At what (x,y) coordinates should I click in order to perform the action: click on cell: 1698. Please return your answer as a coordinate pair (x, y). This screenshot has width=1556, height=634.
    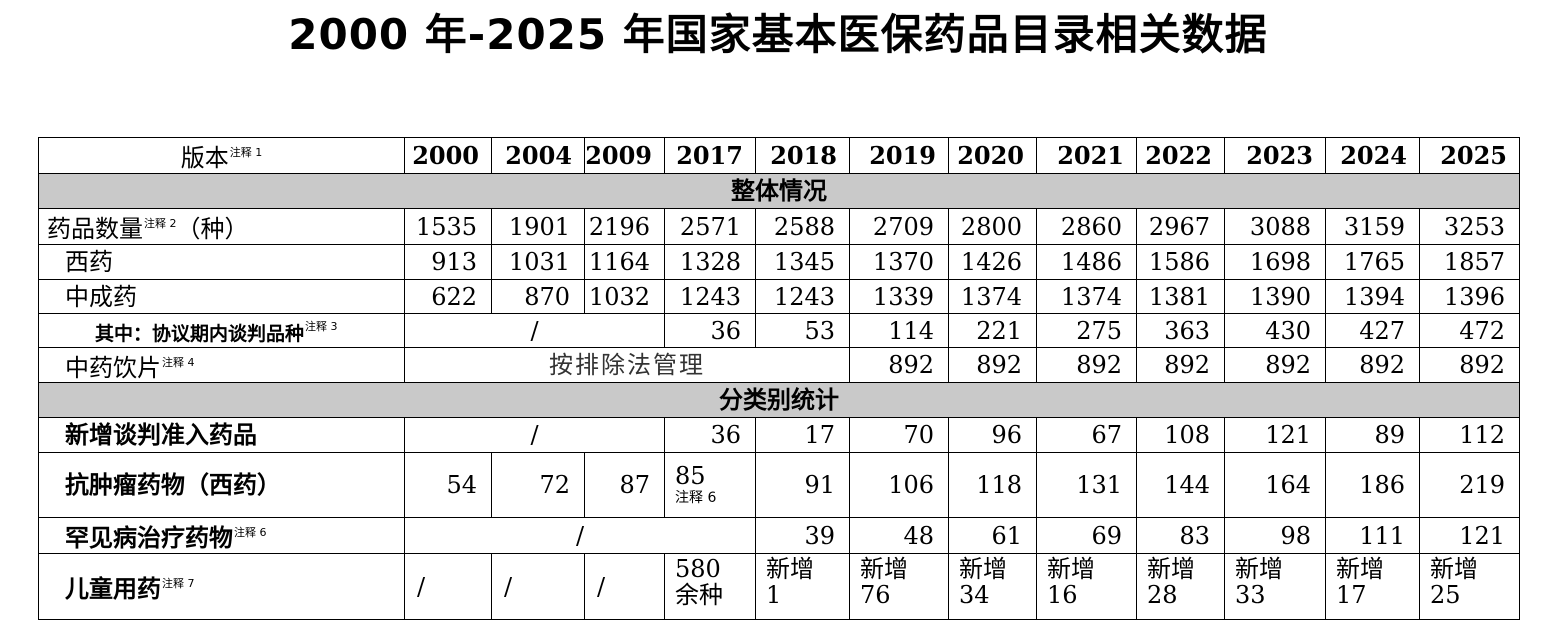
    Looking at the image, I should click on (1275, 262).